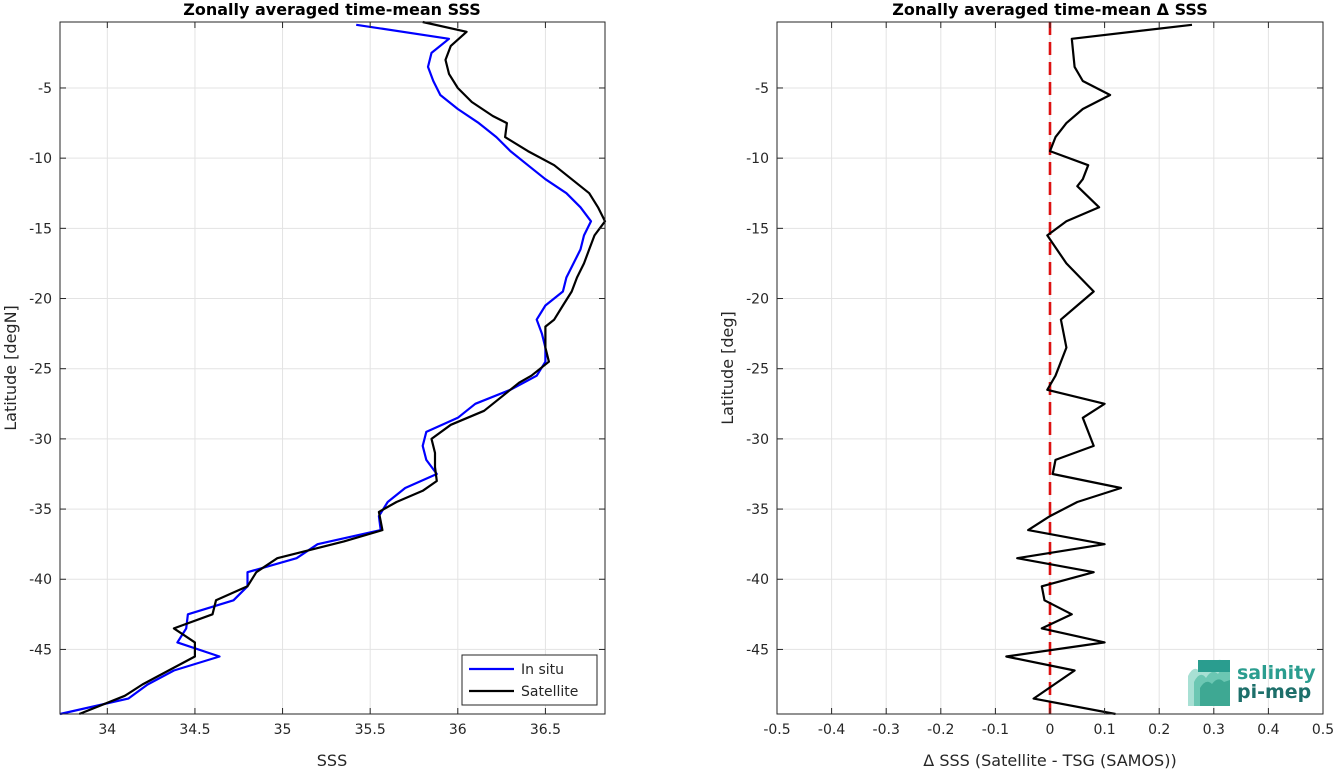  I want to click on delta-y-tick-label: -5, so click(762, 89).